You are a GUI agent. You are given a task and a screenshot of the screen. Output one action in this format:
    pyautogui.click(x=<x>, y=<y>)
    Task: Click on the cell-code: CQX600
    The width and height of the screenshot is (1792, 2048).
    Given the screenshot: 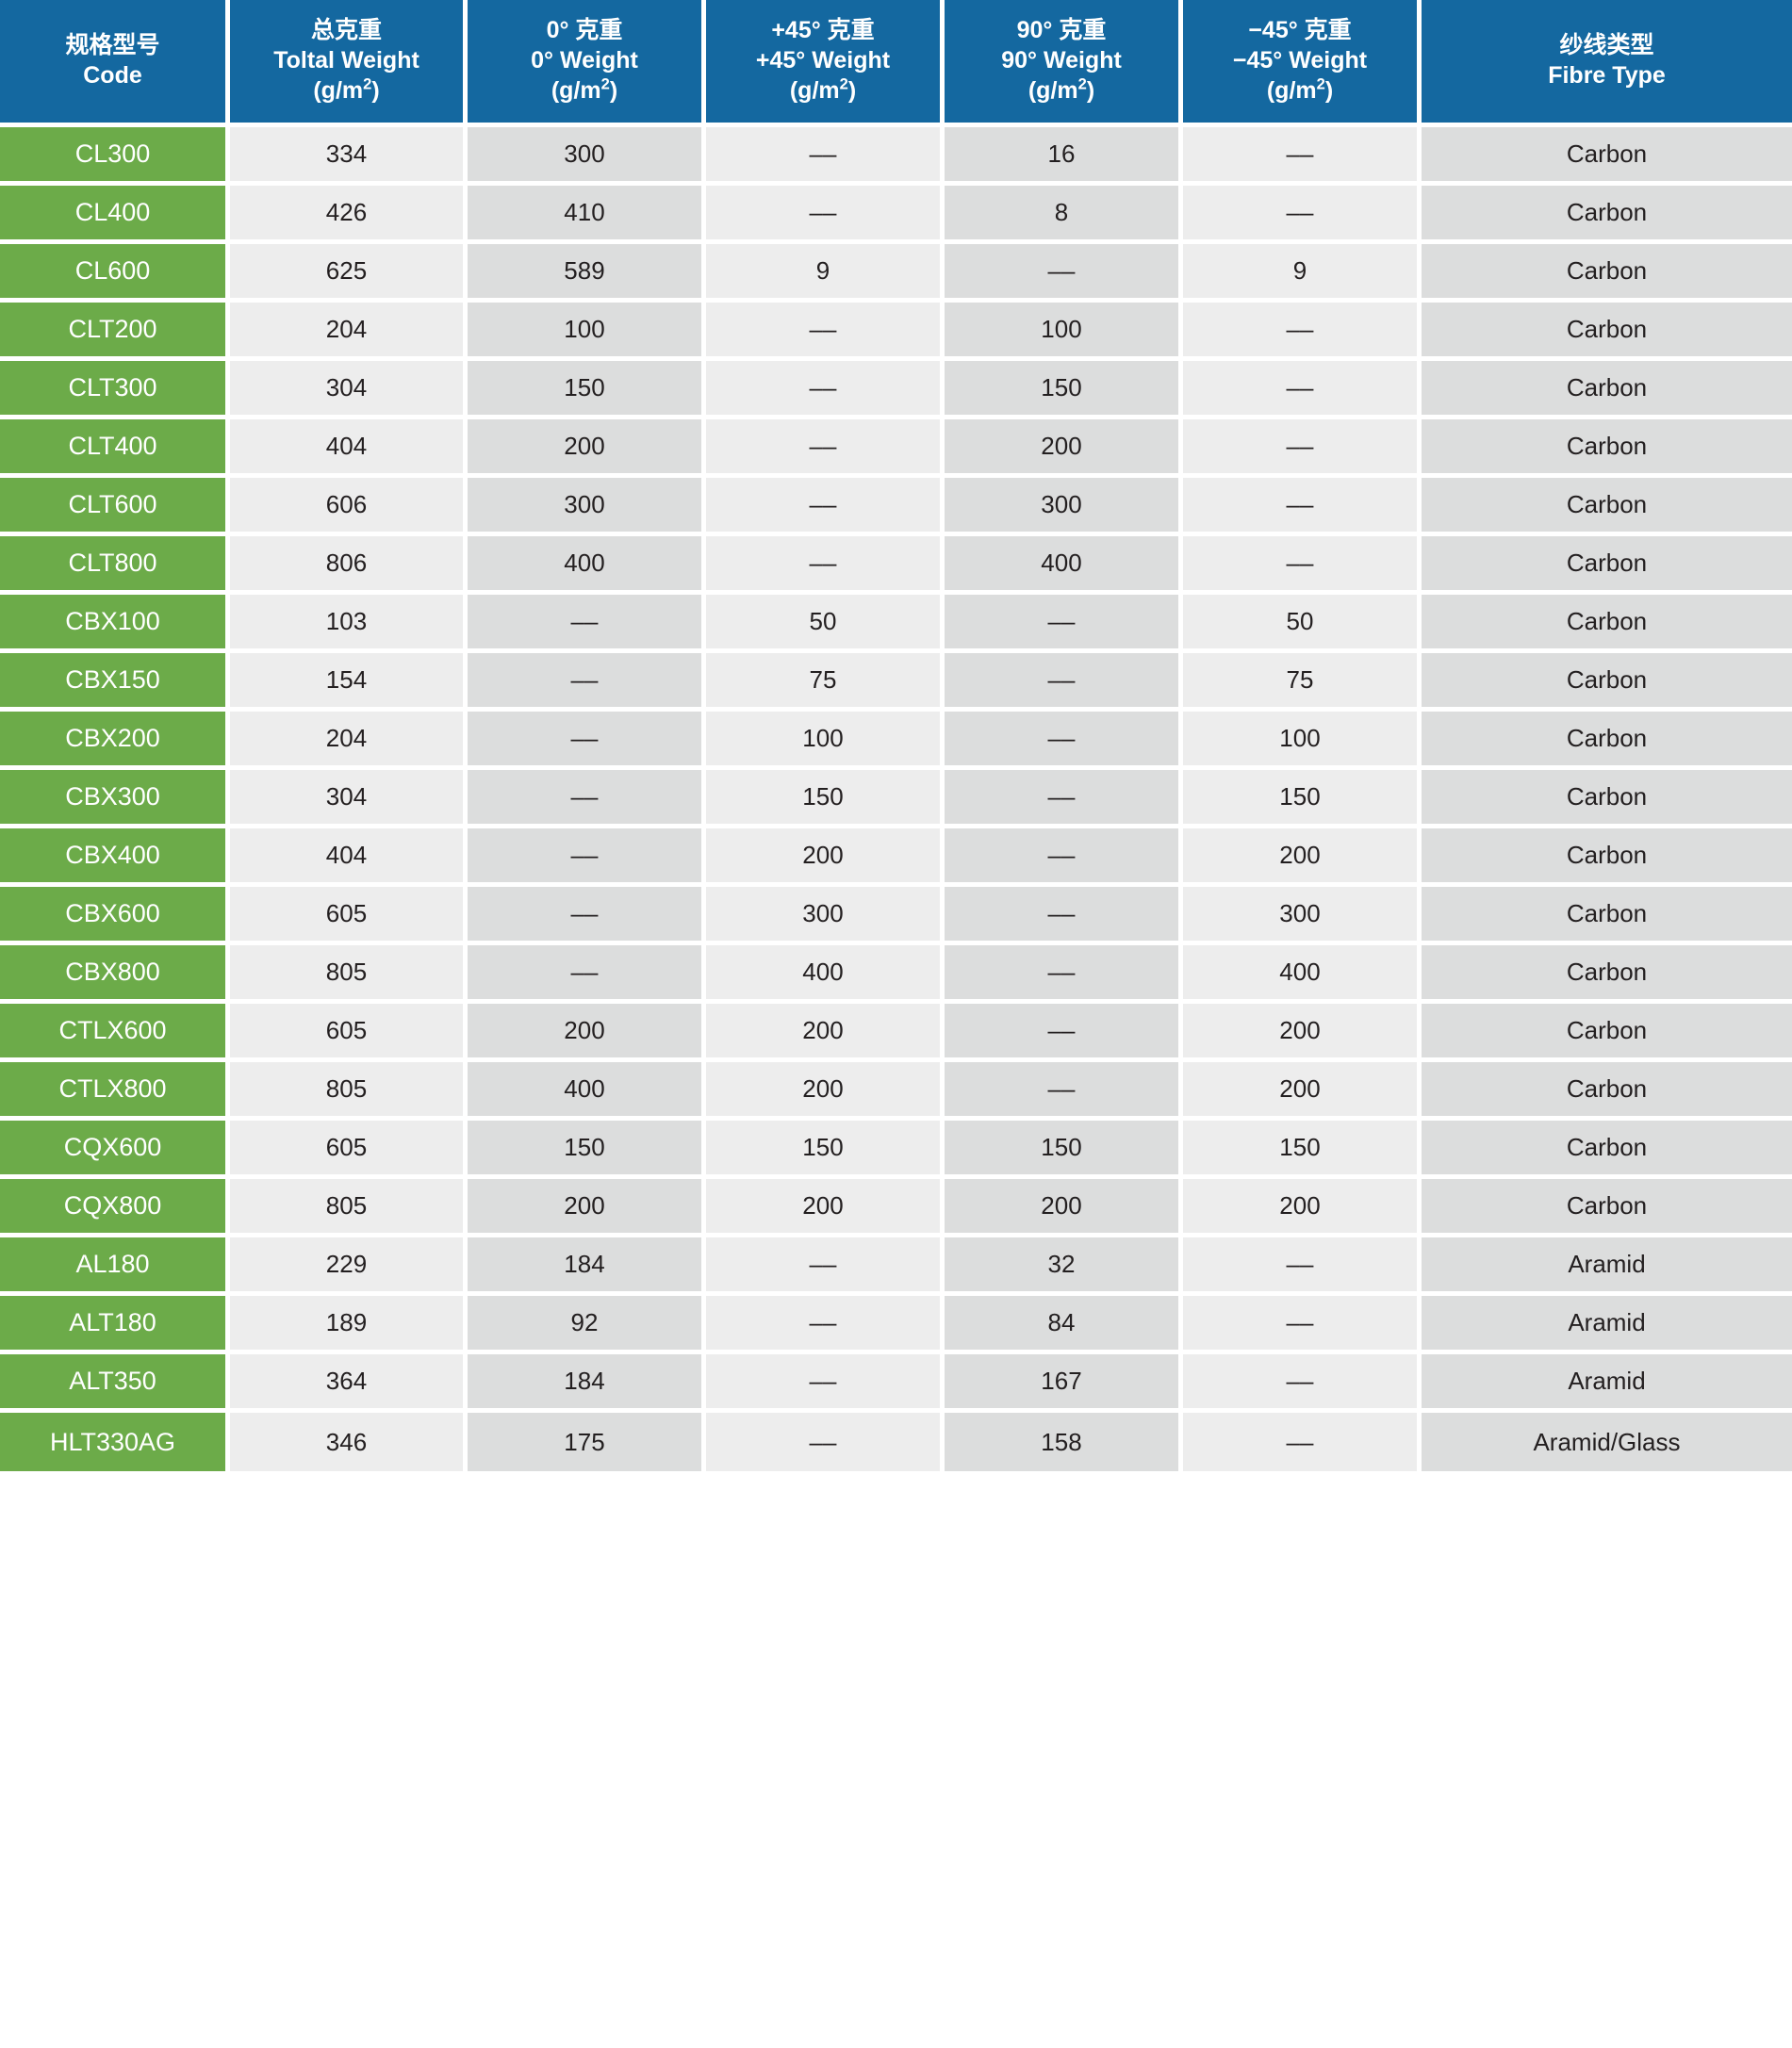 What is the action you would take?
    pyautogui.click(x=115, y=1150)
    